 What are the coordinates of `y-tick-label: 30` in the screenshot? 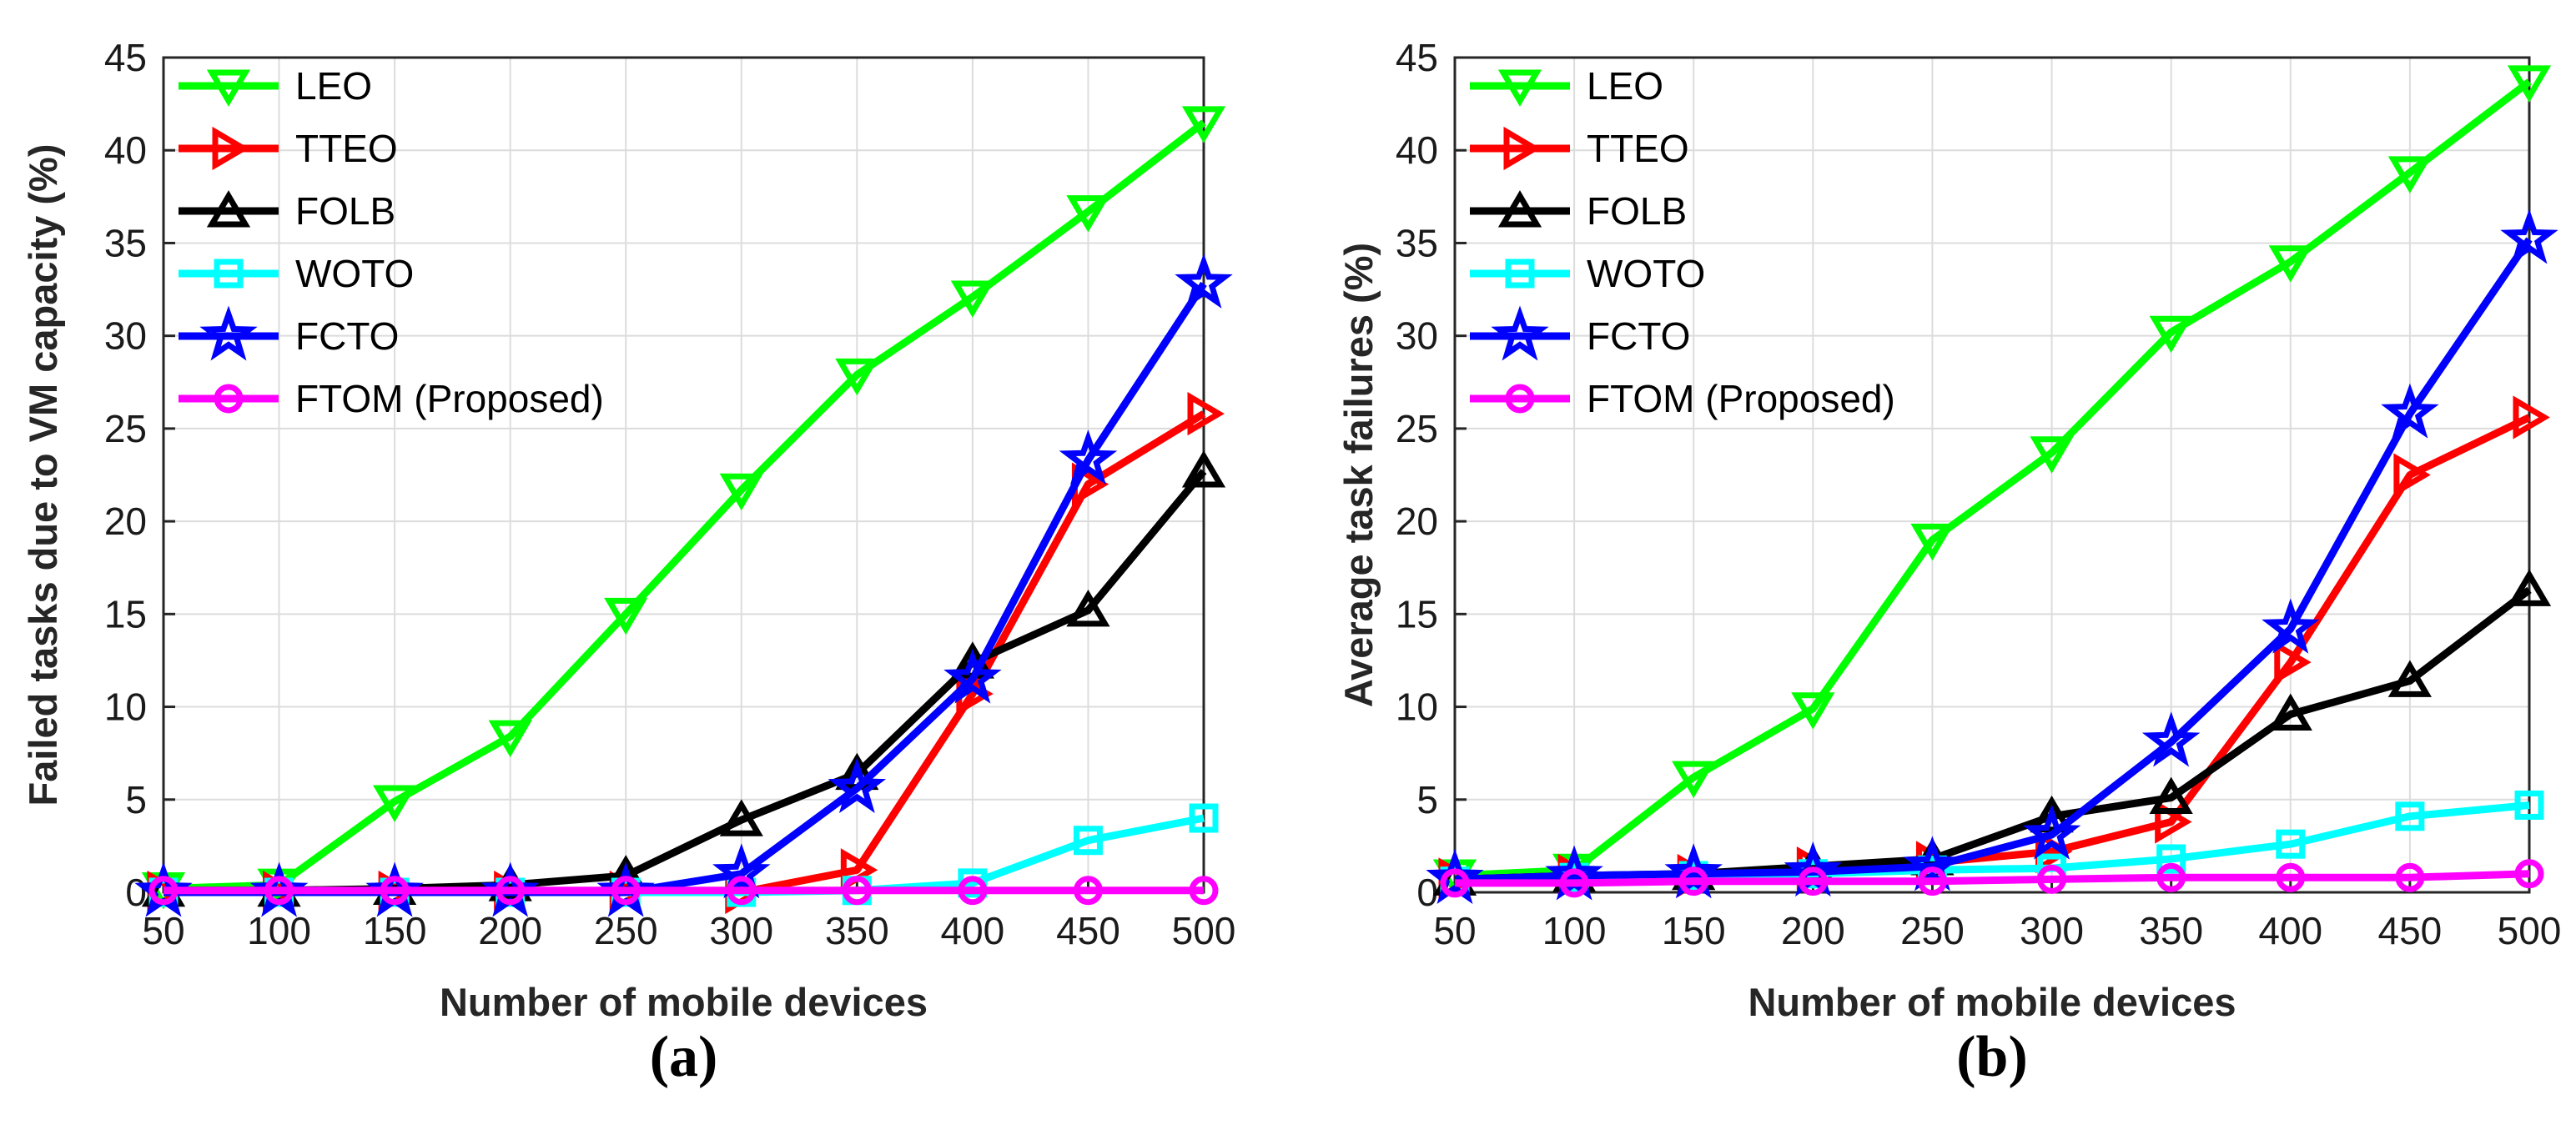 It's located at (125, 336).